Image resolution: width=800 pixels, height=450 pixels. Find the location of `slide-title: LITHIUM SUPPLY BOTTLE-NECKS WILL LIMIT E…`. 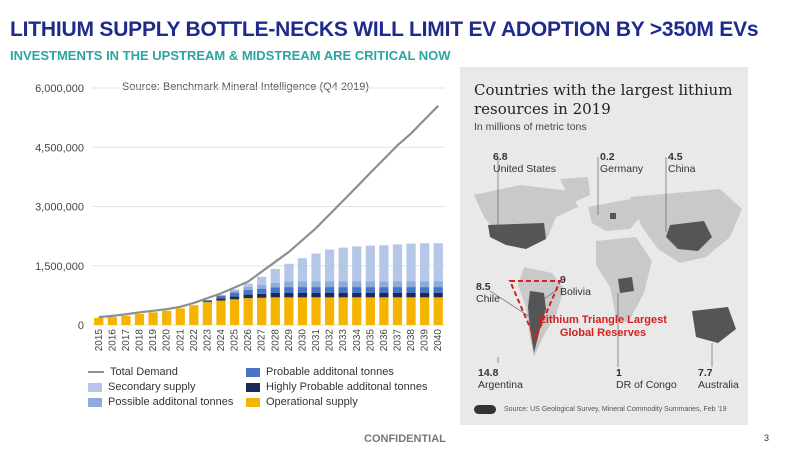

slide-title: LITHIUM SUPPLY BOTTLE-NECKS WILL LIMIT E… is located at coordinates (384, 29).